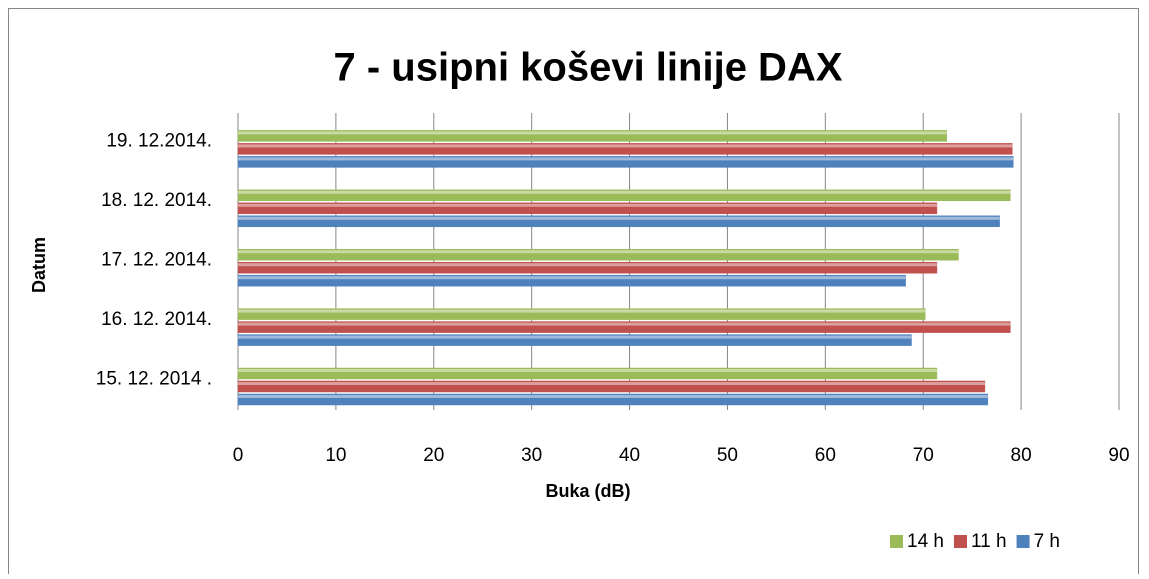 The image size is (1149, 579). What do you see at coordinates (238, 455) in the screenshot?
I see `x-tick-label: 0` at bounding box center [238, 455].